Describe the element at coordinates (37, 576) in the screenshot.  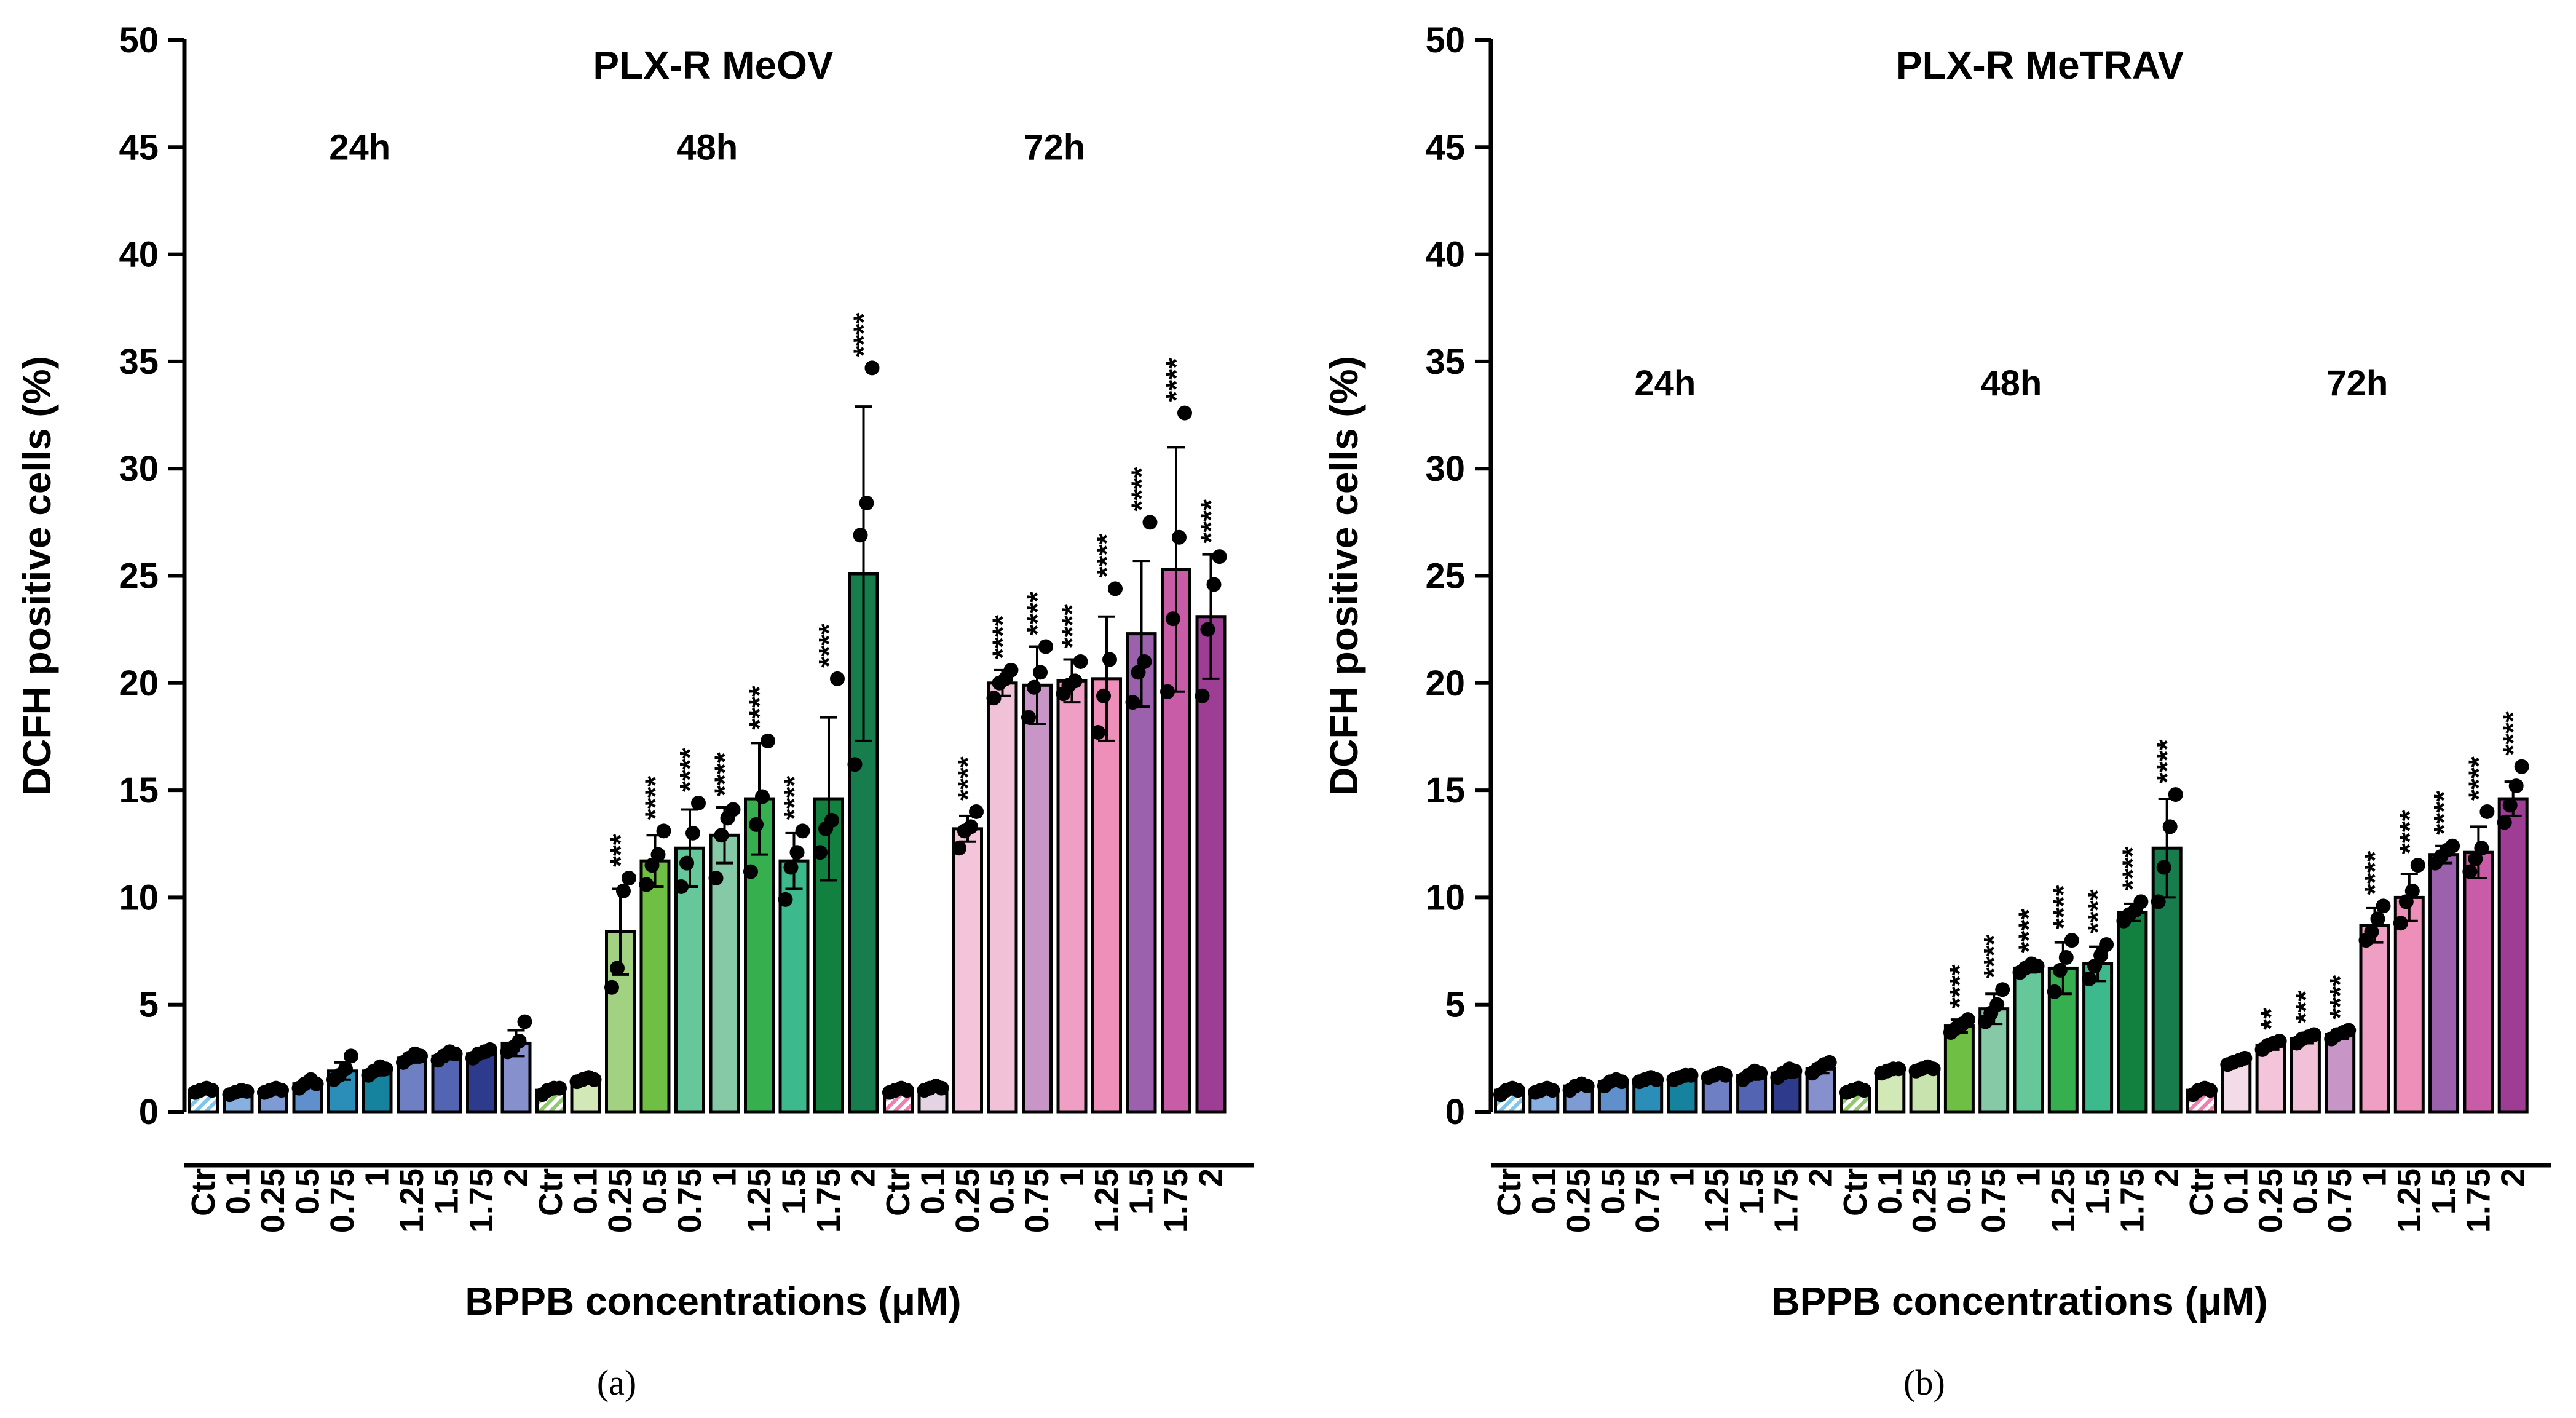
I see `y-axis-title: DCFH positive cells (%)` at that location.